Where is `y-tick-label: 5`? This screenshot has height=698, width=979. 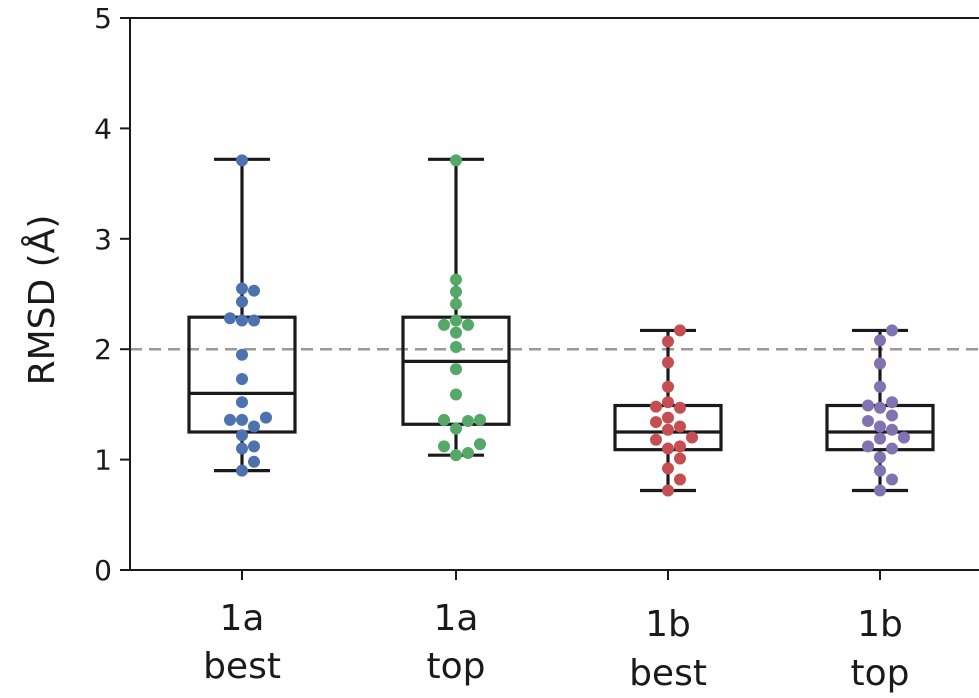 y-tick-label: 5 is located at coordinates (103, 18).